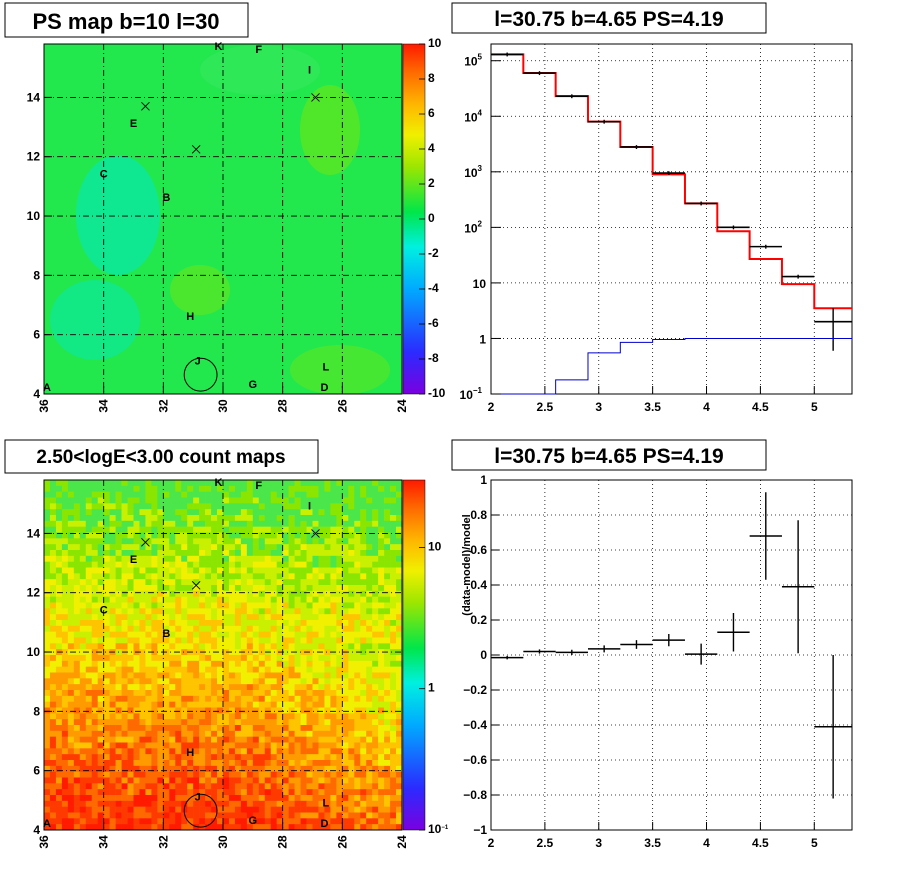 The image size is (898, 875). Describe the element at coordinates (478, 585) in the screenshot. I see `y-tick-label: 0.4` at that location.